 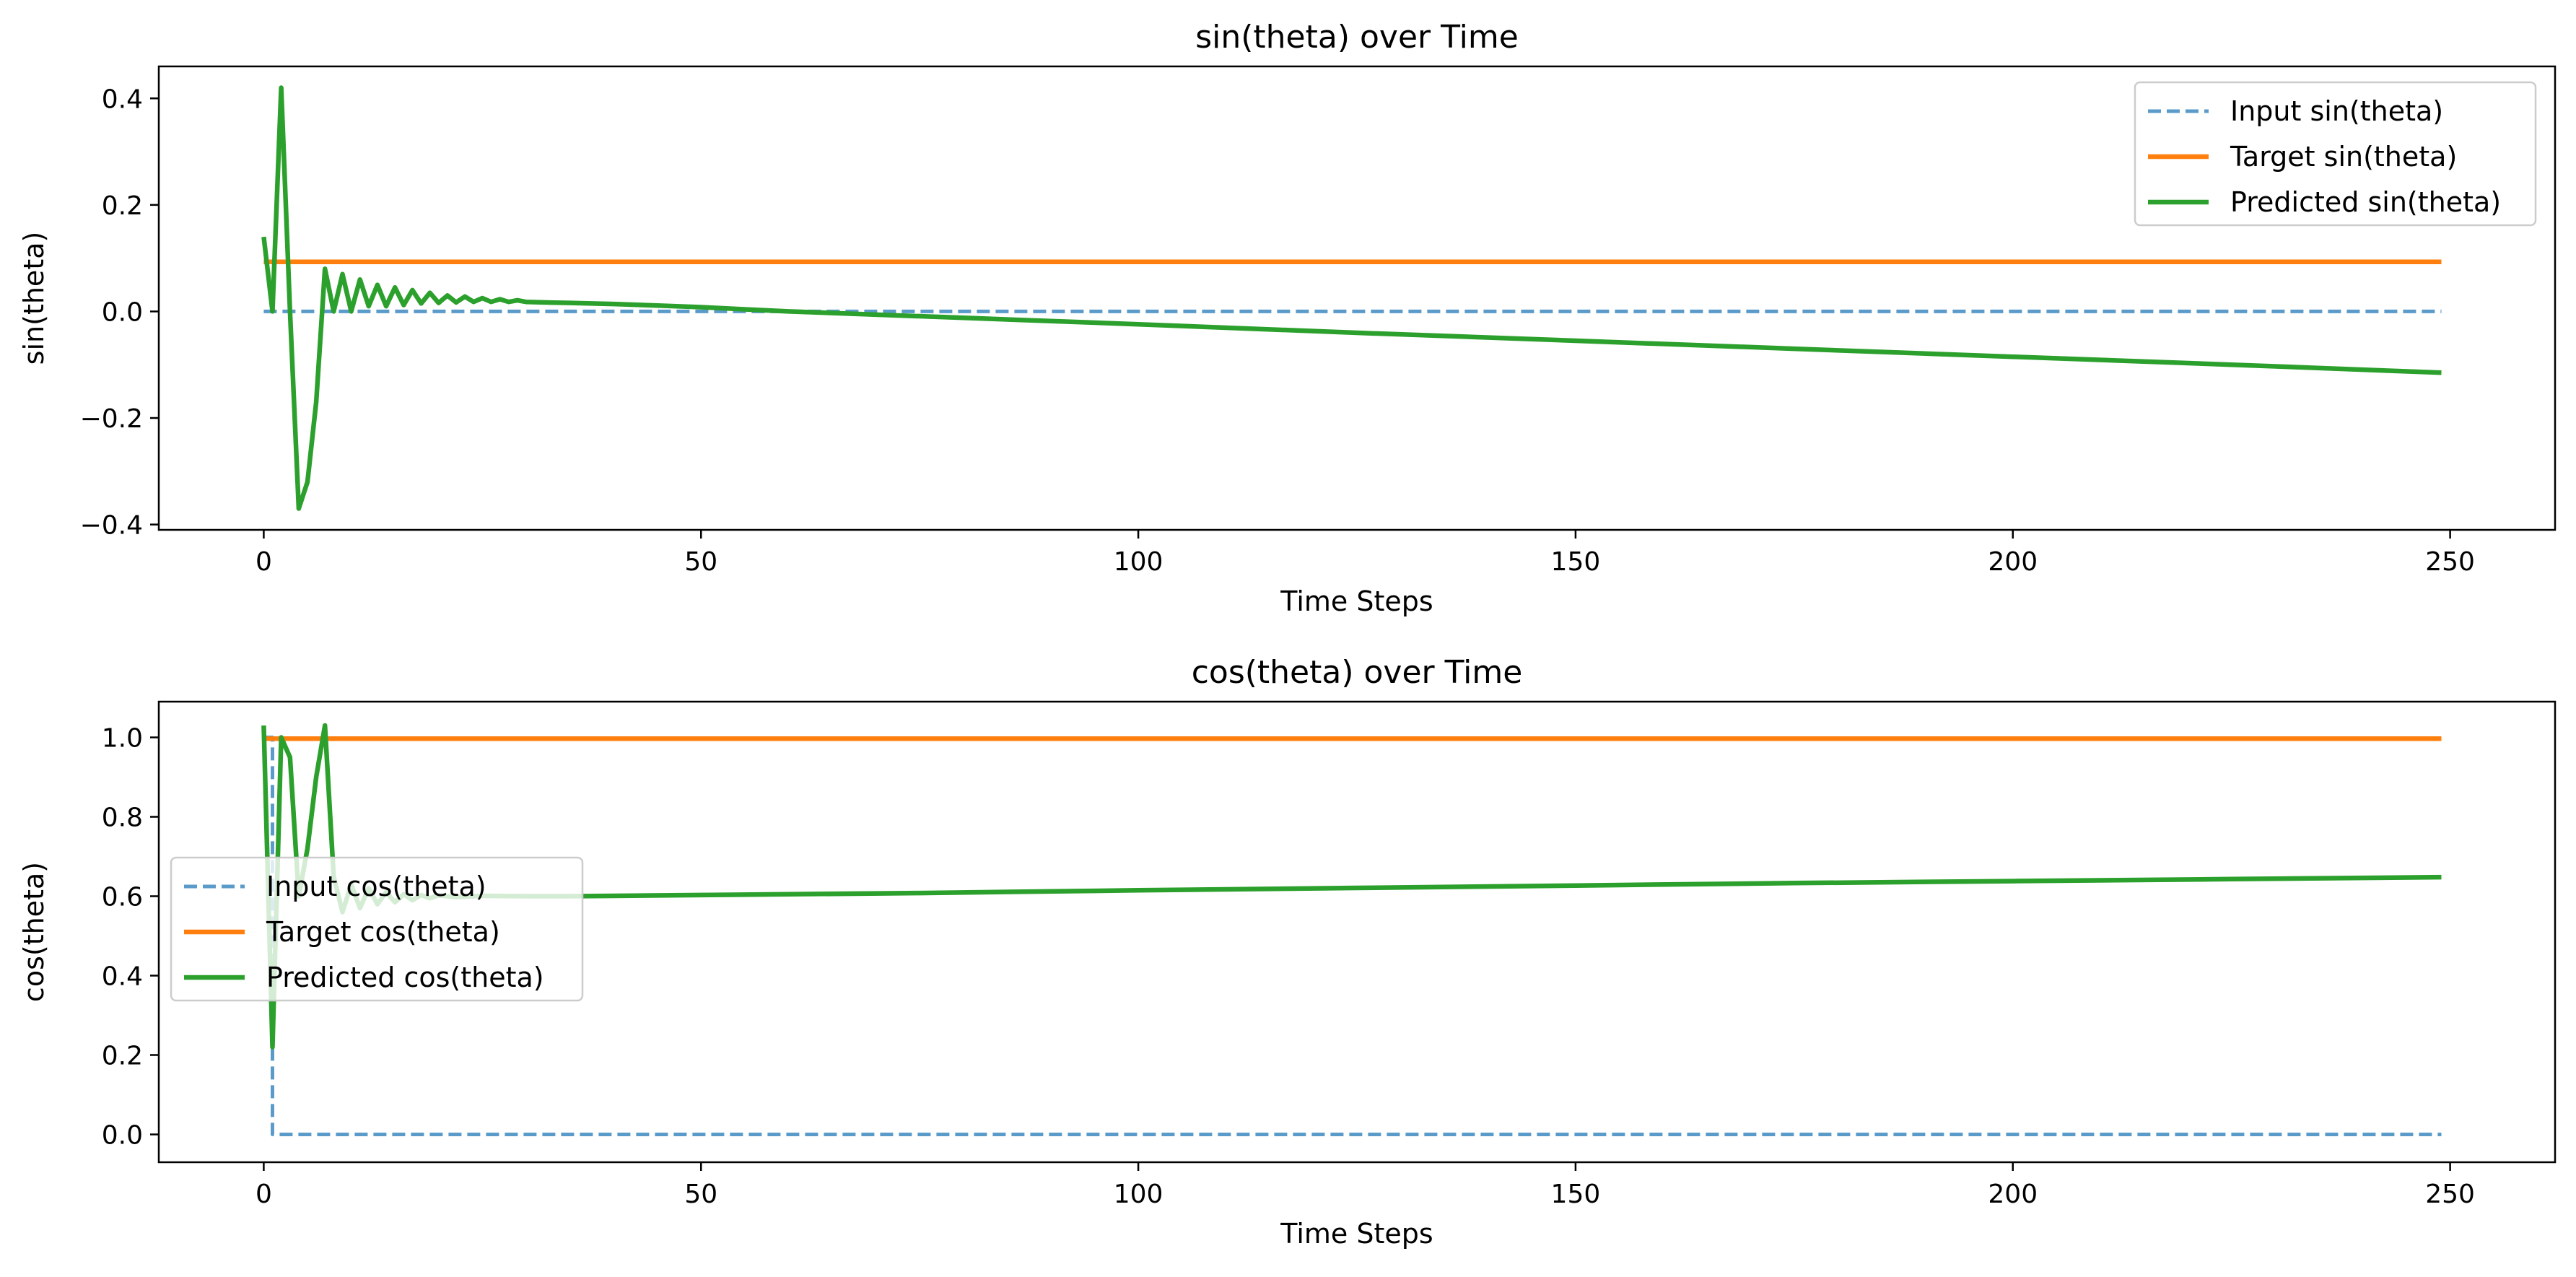 I want to click on legend-label: Input sin(theta), so click(x=2336, y=111).